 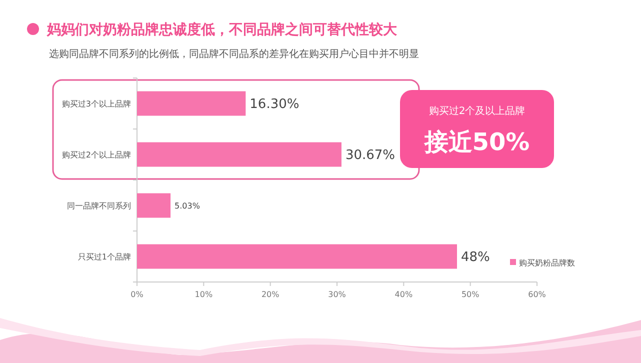 What do you see at coordinates (403, 294) in the screenshot?
I see `x-tick-label: 40%` at bounding box center [403, 294].